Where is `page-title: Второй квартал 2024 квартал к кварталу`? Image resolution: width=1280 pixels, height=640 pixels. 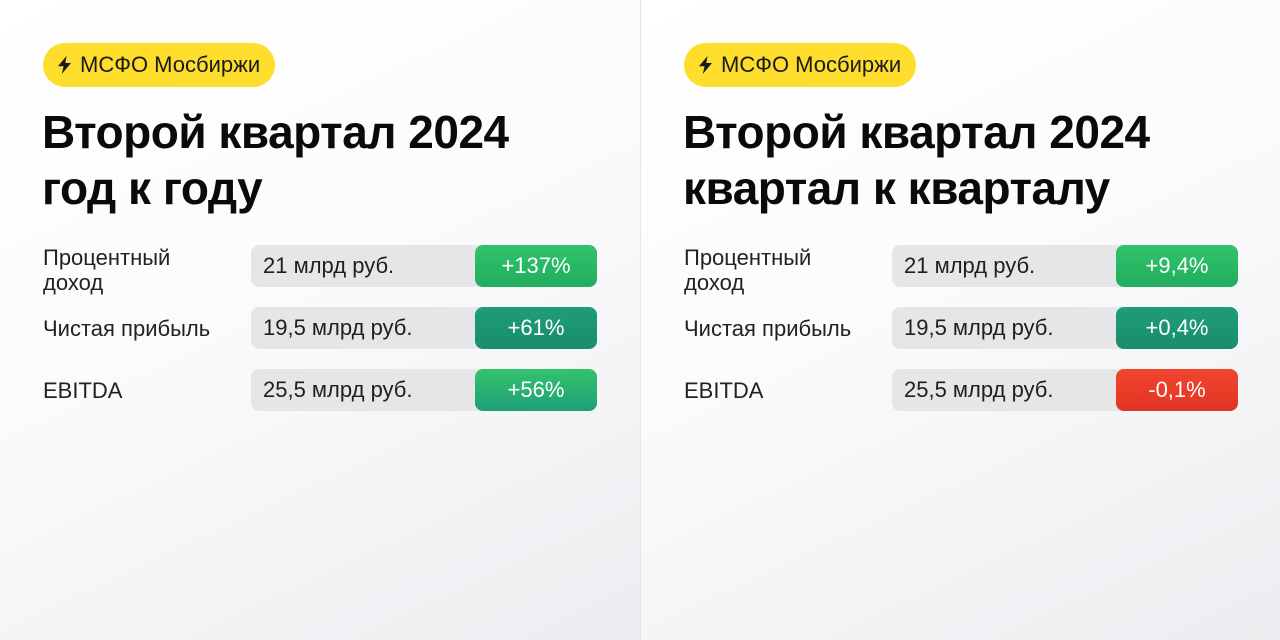 page-title: Второй квартал 2024 квартал к кварталу is located at coordinates (916, 160).